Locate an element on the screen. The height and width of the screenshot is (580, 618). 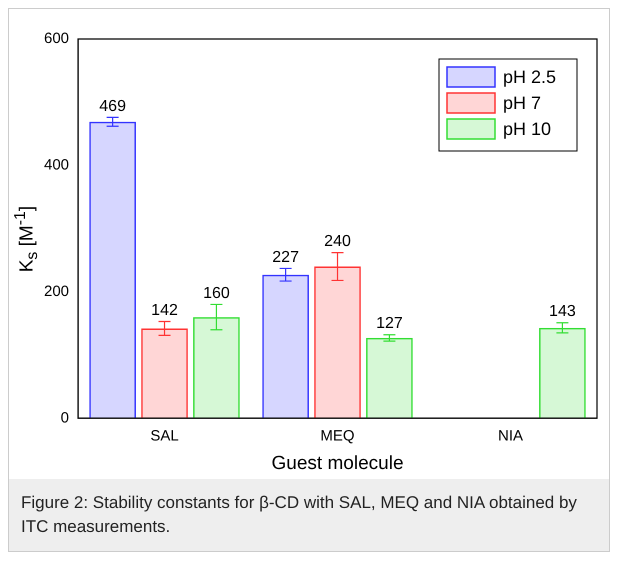
x-axis-title: Guest molecule is located at coordinates (338, 463).